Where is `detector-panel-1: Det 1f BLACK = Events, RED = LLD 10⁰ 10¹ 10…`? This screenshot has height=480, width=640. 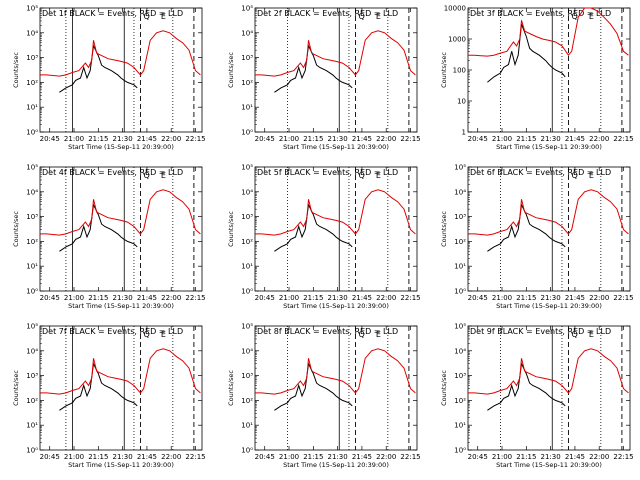 detector-panel-1: Det 1f BLACK = Events, RED = LLD 10⁰ 10¹ 10… is located at coordinates (109, 78).